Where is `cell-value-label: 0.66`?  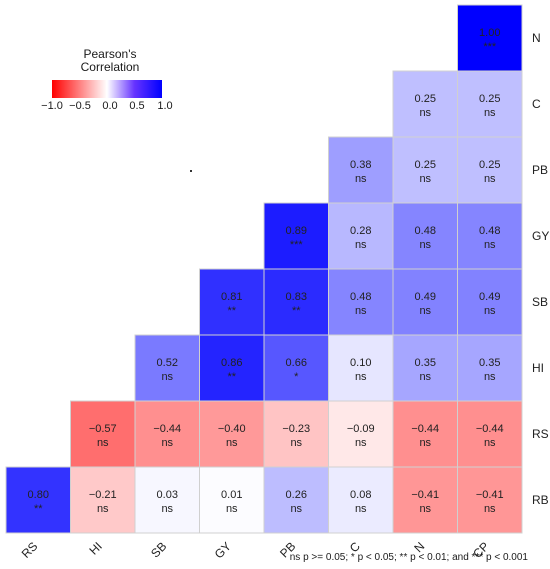
cell-value-label: 0.66 is located at coordinates (296, 363).